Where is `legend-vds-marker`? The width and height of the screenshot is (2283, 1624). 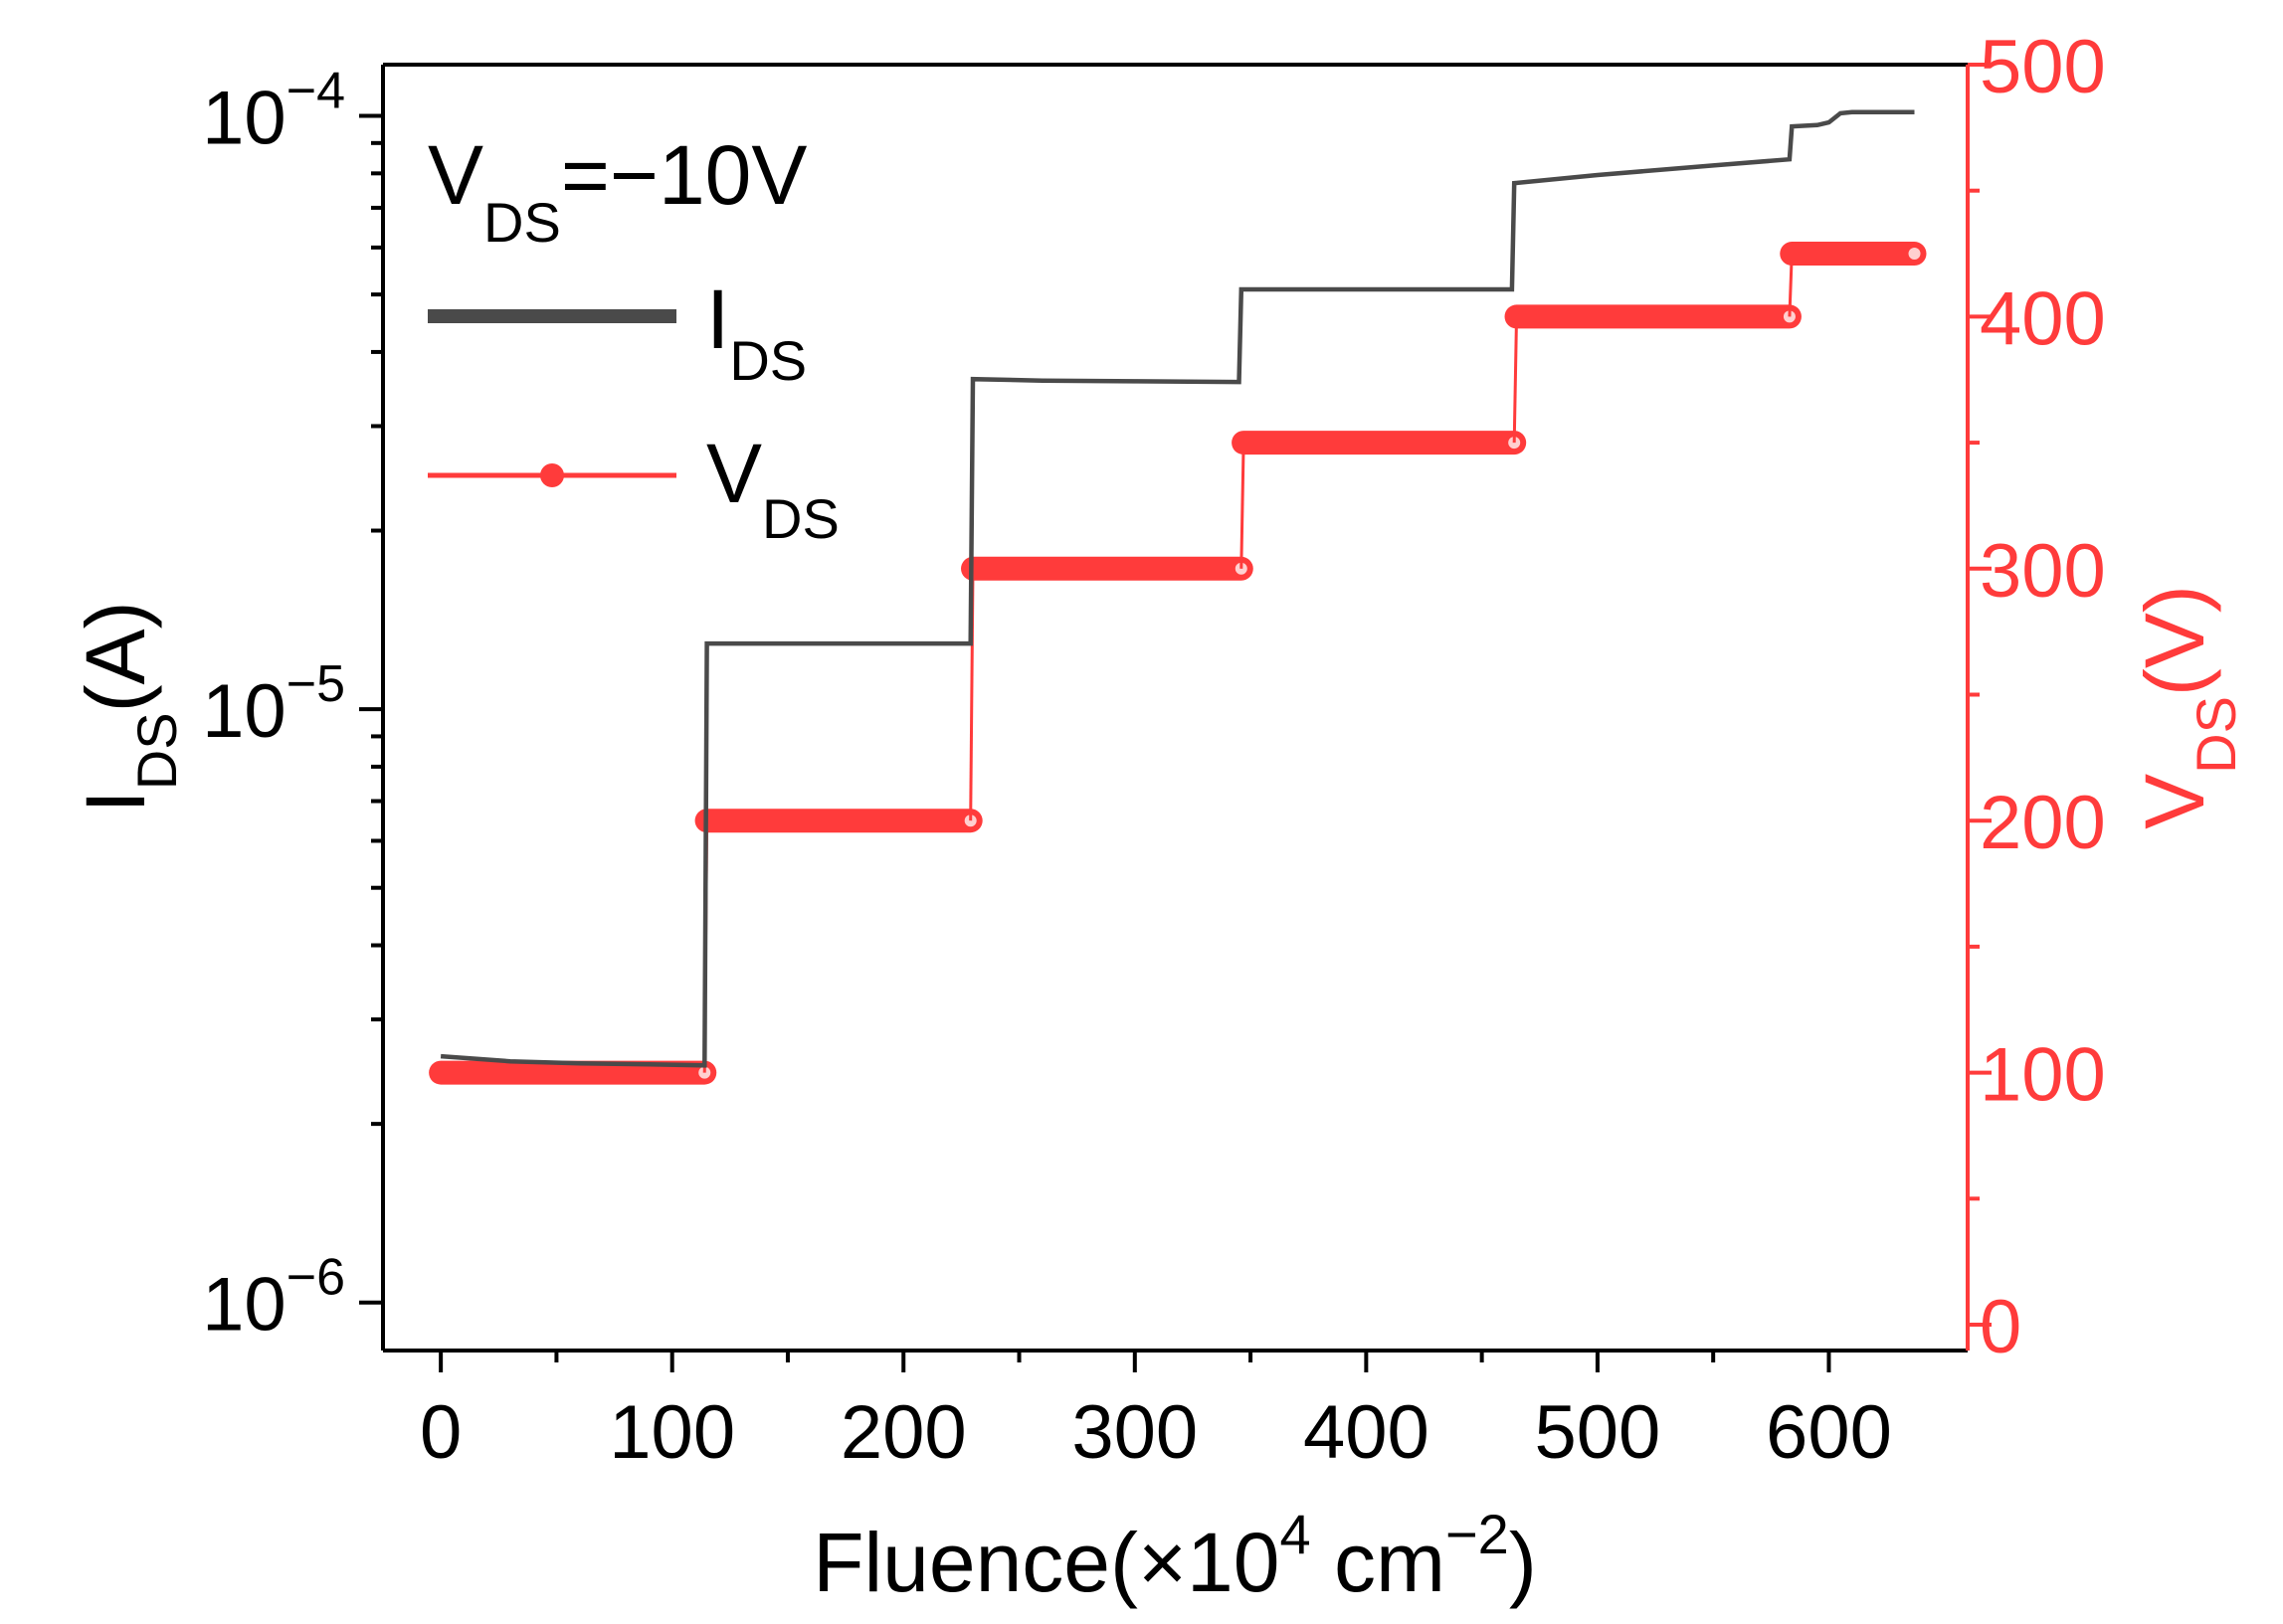
legend-vds-marker is located at coordinates (552, 475).